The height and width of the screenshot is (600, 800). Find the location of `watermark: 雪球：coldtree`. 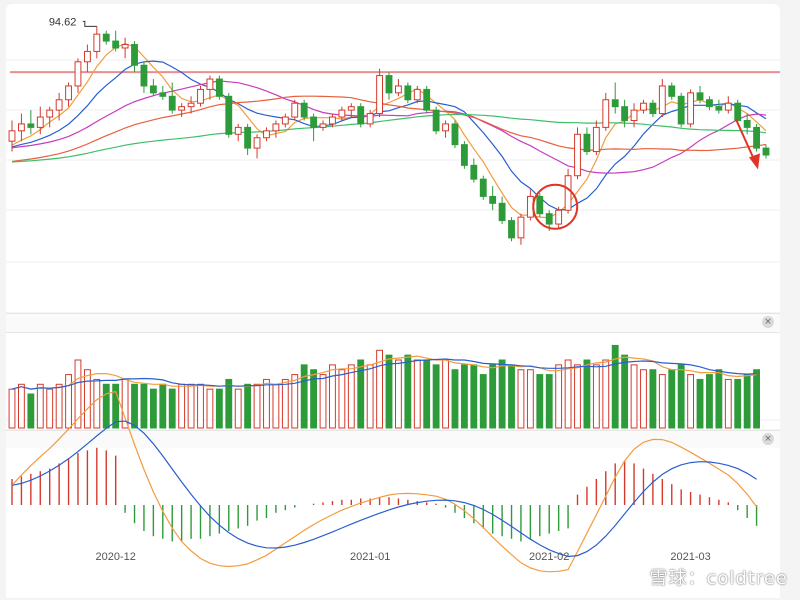

watermark: 雪球：coldtree is located at coordinates (718, 578).